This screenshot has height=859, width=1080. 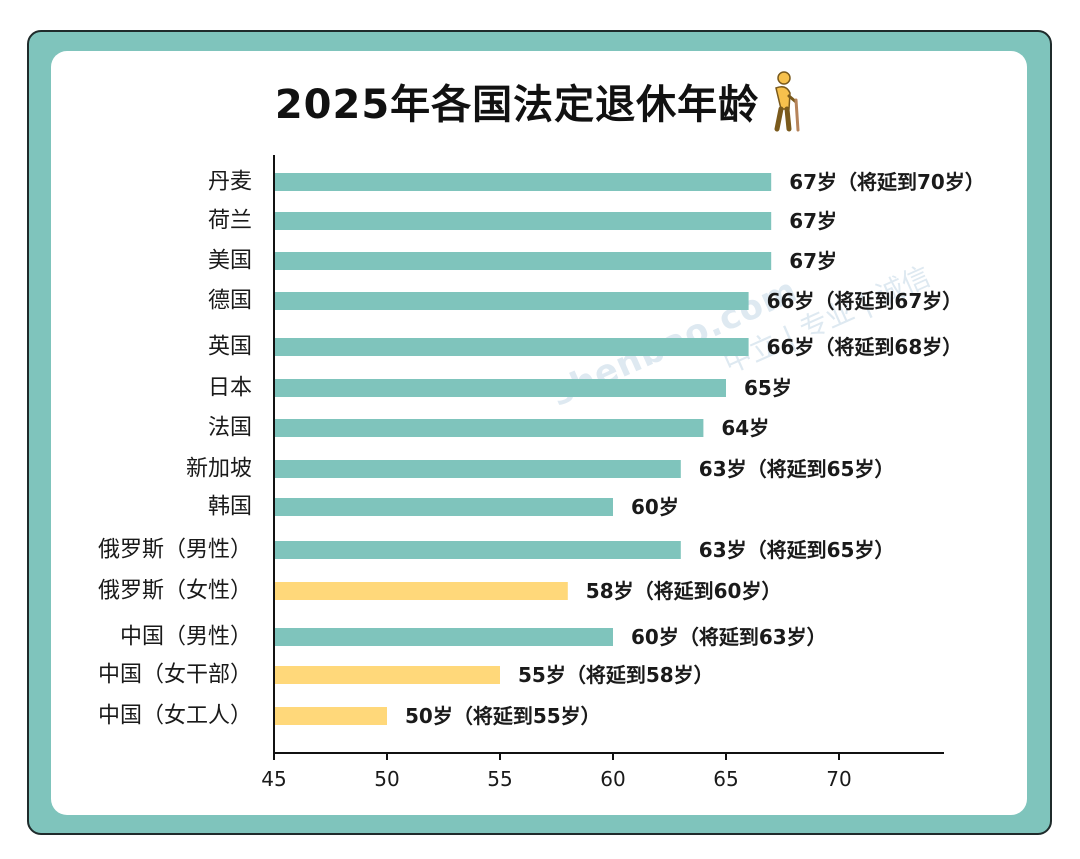 I want to click on title-row: 2025年各国法定退休年龄, so click(x=540, y=101).